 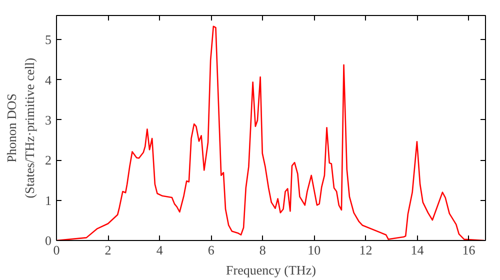 I want to click on x-tick-label: 10, so click(x=314, y=250).